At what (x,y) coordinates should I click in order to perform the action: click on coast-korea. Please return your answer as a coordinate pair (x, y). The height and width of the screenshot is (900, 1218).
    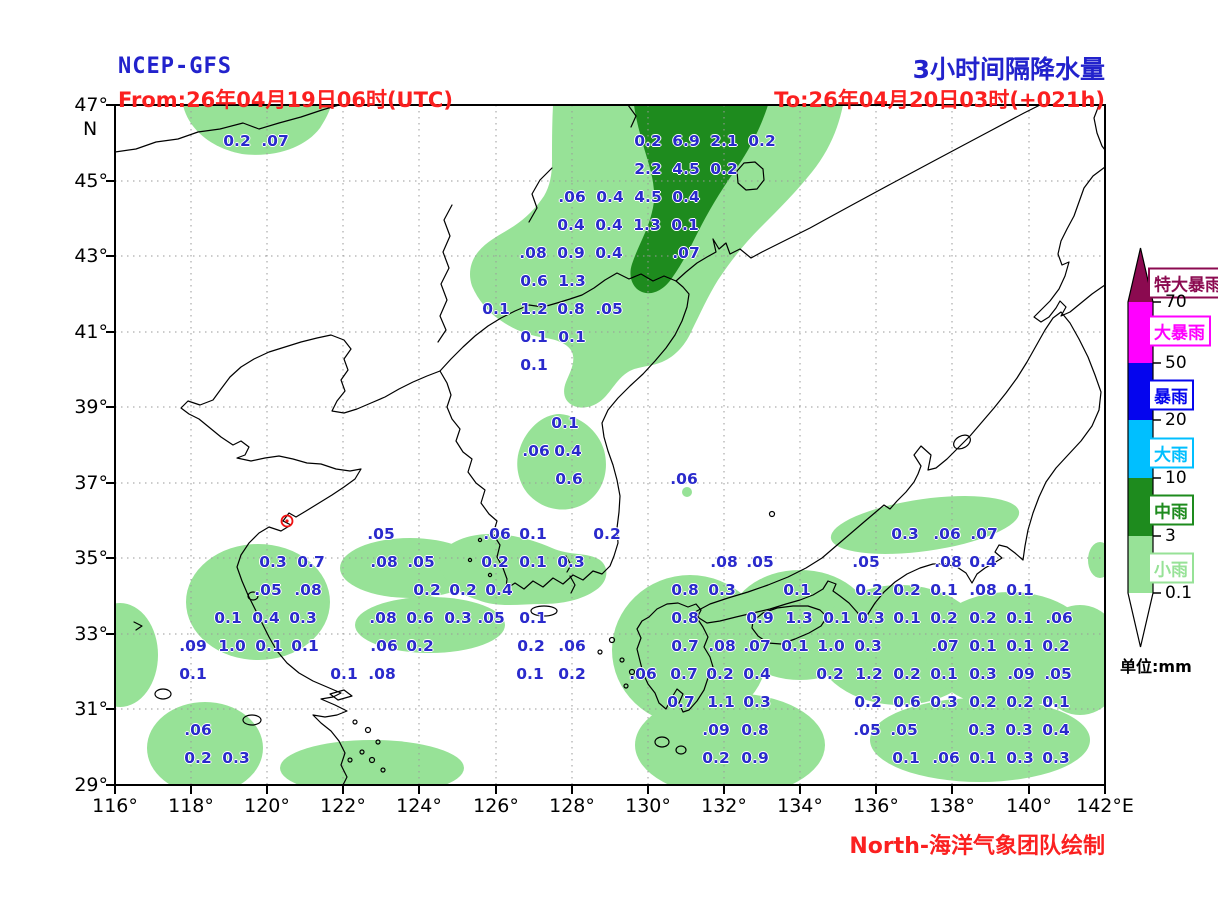
    Looking at the image, I should click on (564, 435).